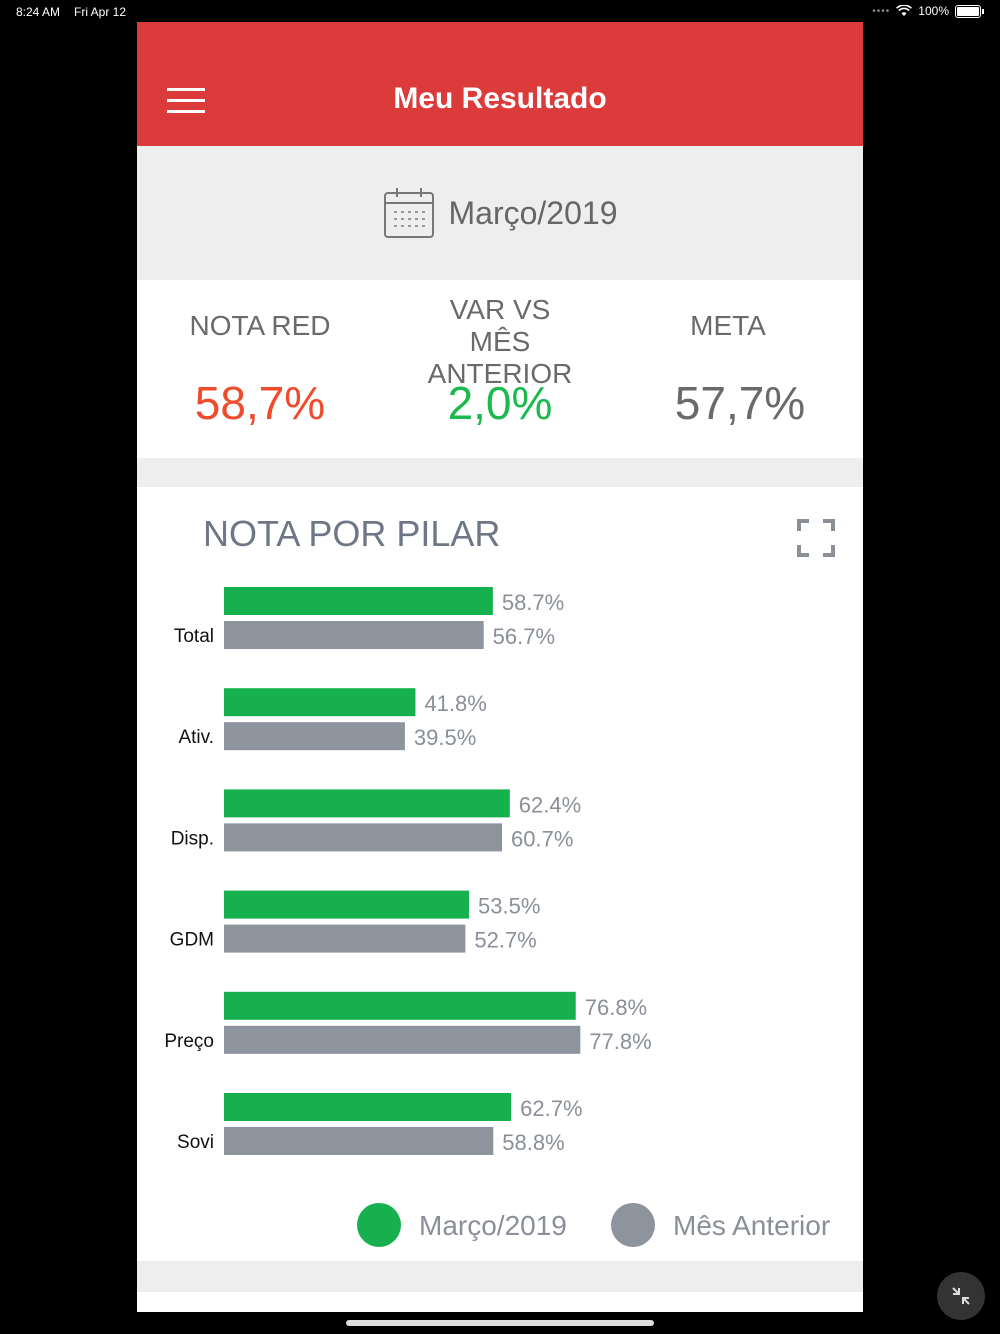 This screenshot has height=1334, width=1000. I want to click on calendar-icon, so click(408, 213).